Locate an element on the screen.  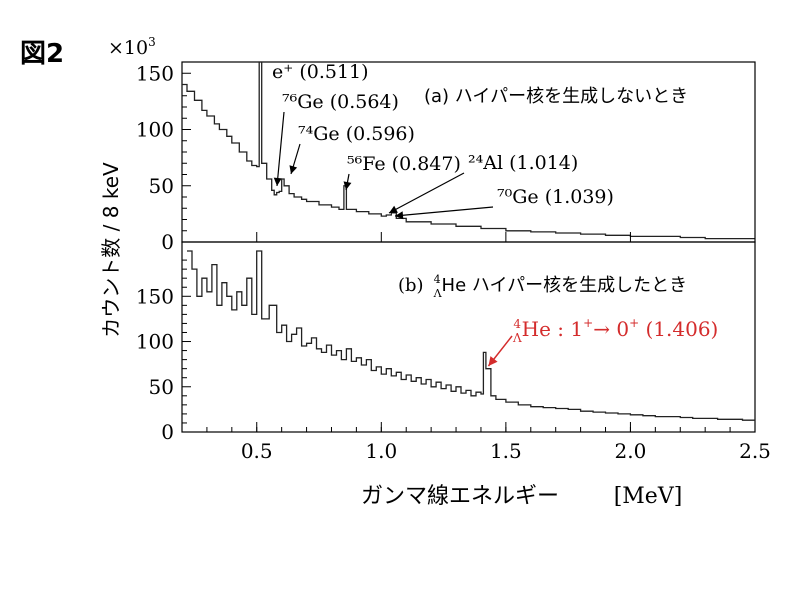
x-axis-unit: [MeV] is located at coordinates (648, 496).